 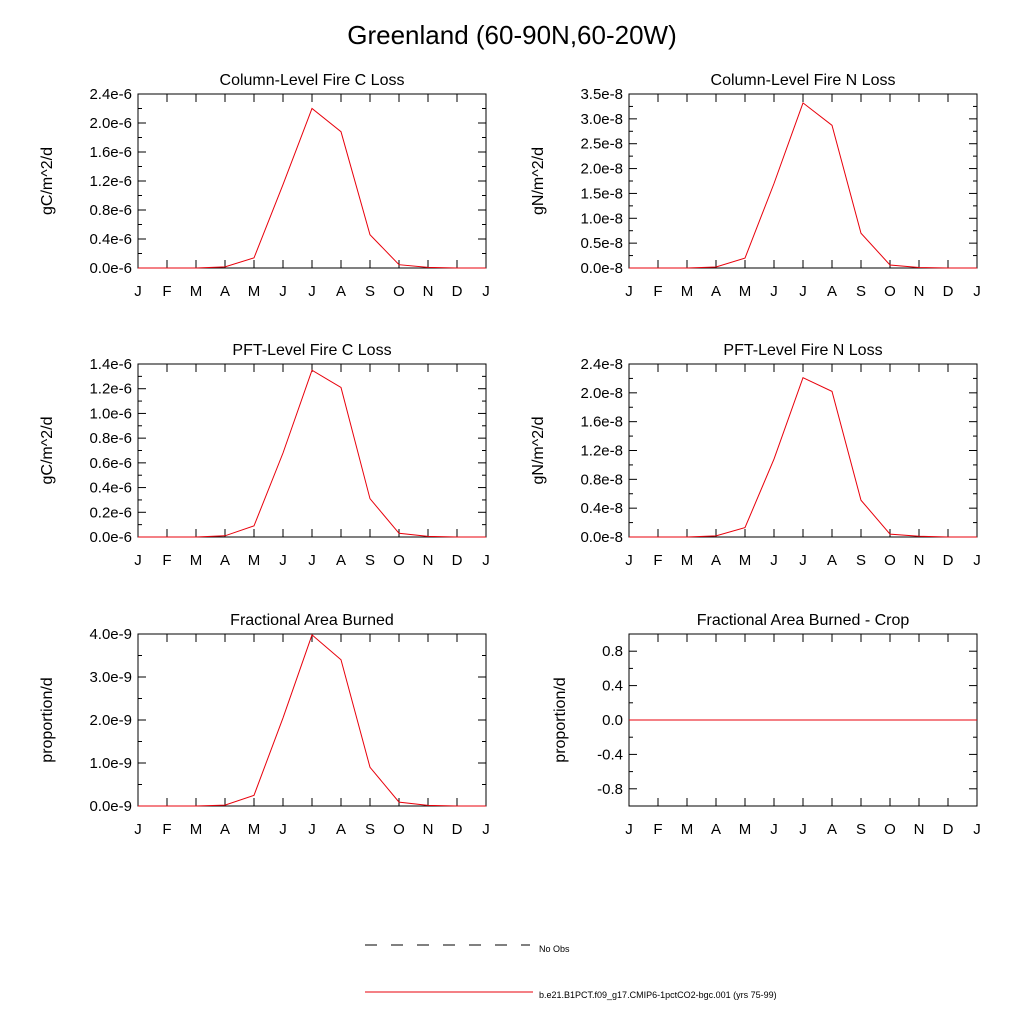 What do you see at coordinates (110, 152) in the screenshot?
I see `y-tick-label: 1.6e-6` at bounding box center [110, 152].